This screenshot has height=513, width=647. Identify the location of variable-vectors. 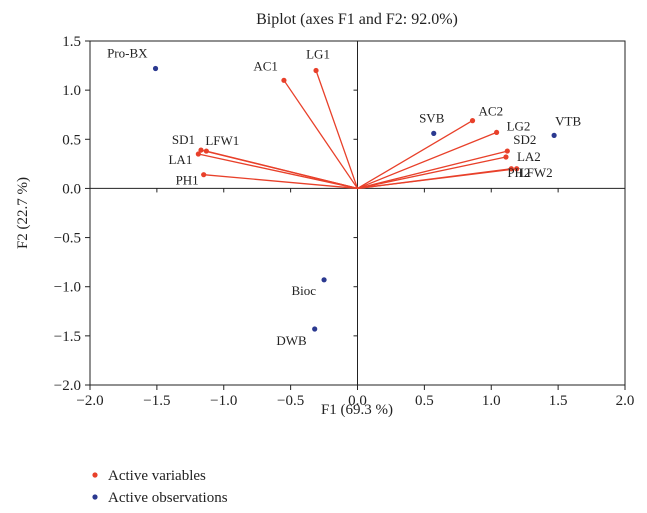
(357, 130).